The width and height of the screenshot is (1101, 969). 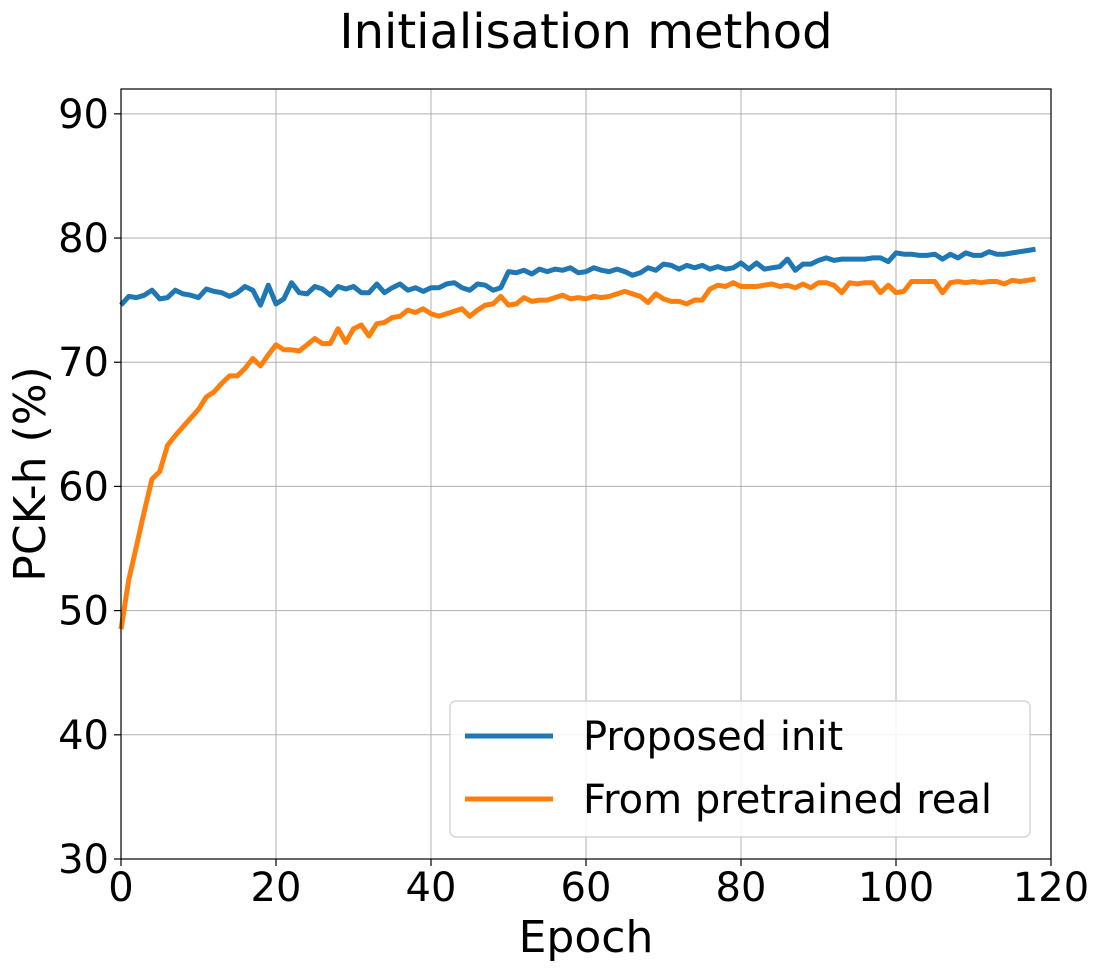 I want to click on legend: Proposed init From pretrained real, so click(x=740, y=769).